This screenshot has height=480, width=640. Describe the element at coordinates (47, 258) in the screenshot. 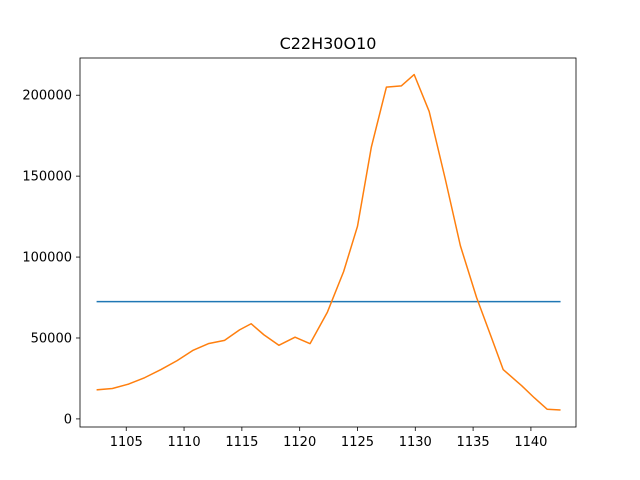

I see `y-tick-label: 100000` at that location.